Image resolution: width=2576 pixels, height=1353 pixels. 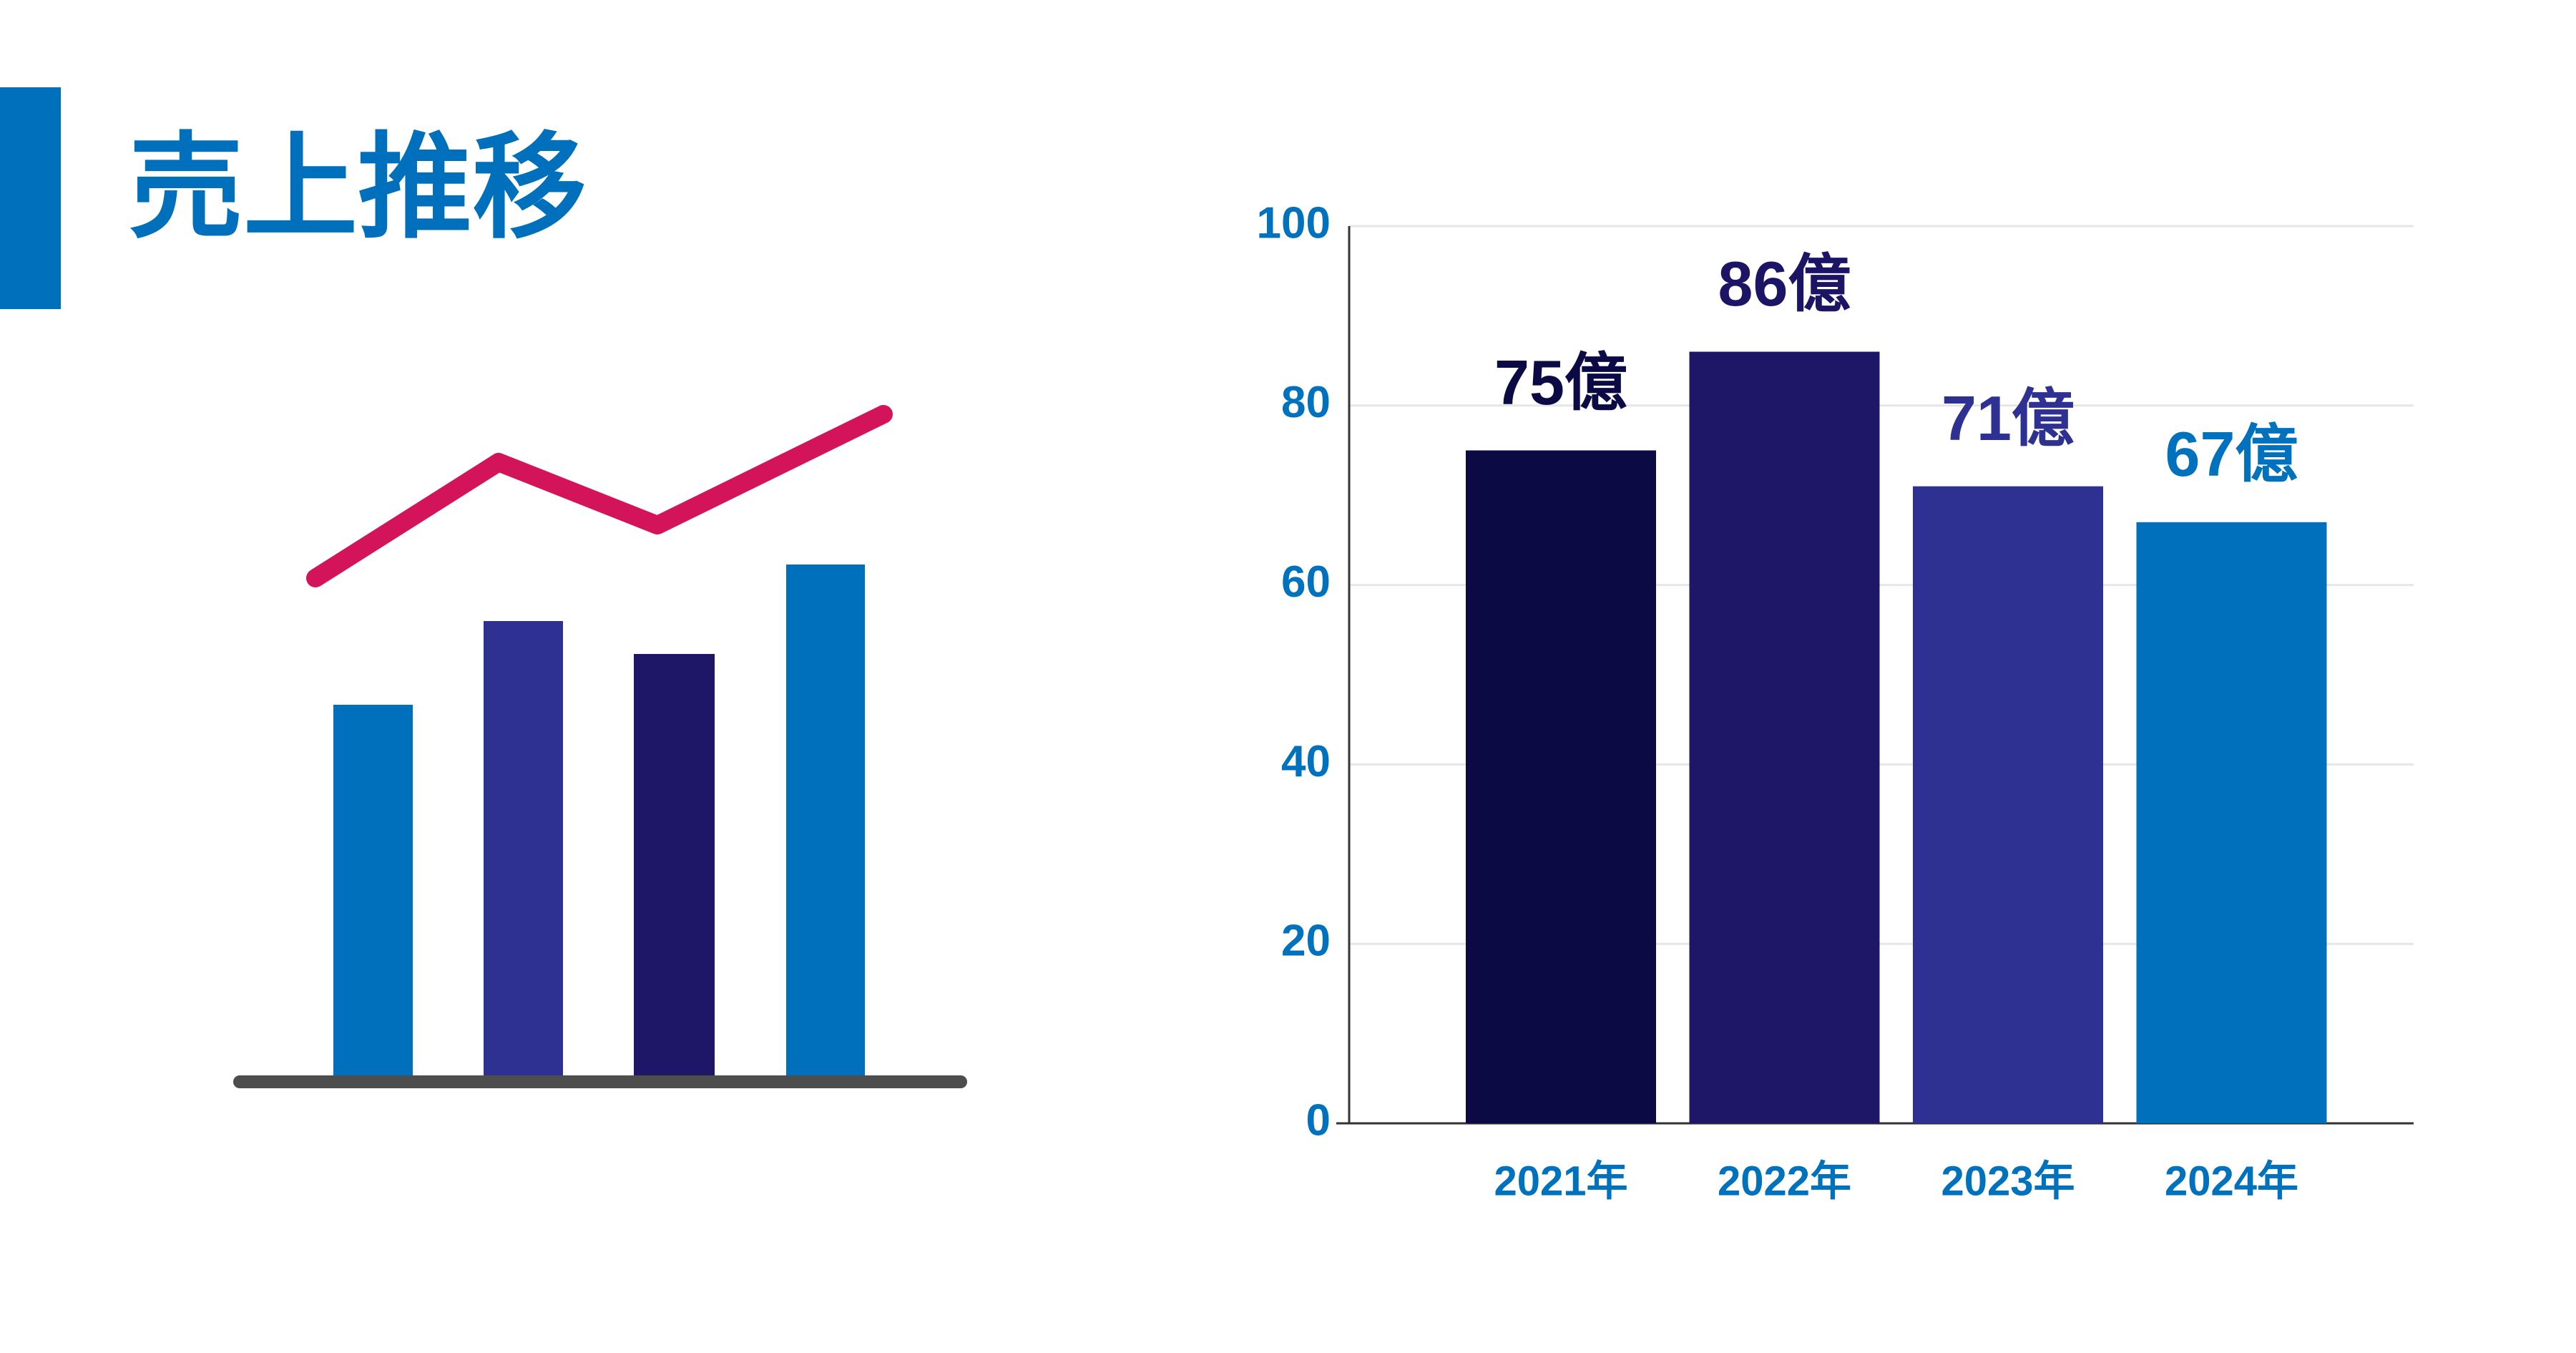 I want to click on y-tick-label: 20, so click(x=1306, y=941).